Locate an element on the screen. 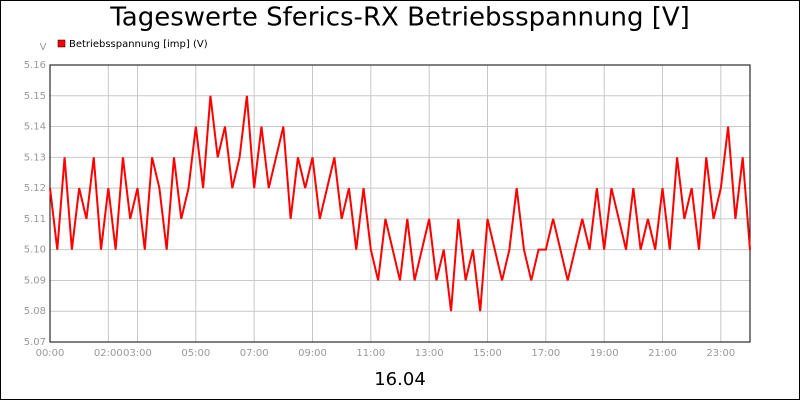 The height and width of the screenshot is (400, 800). y-tick-label: 5.15 is located at coordinates (35, 96).